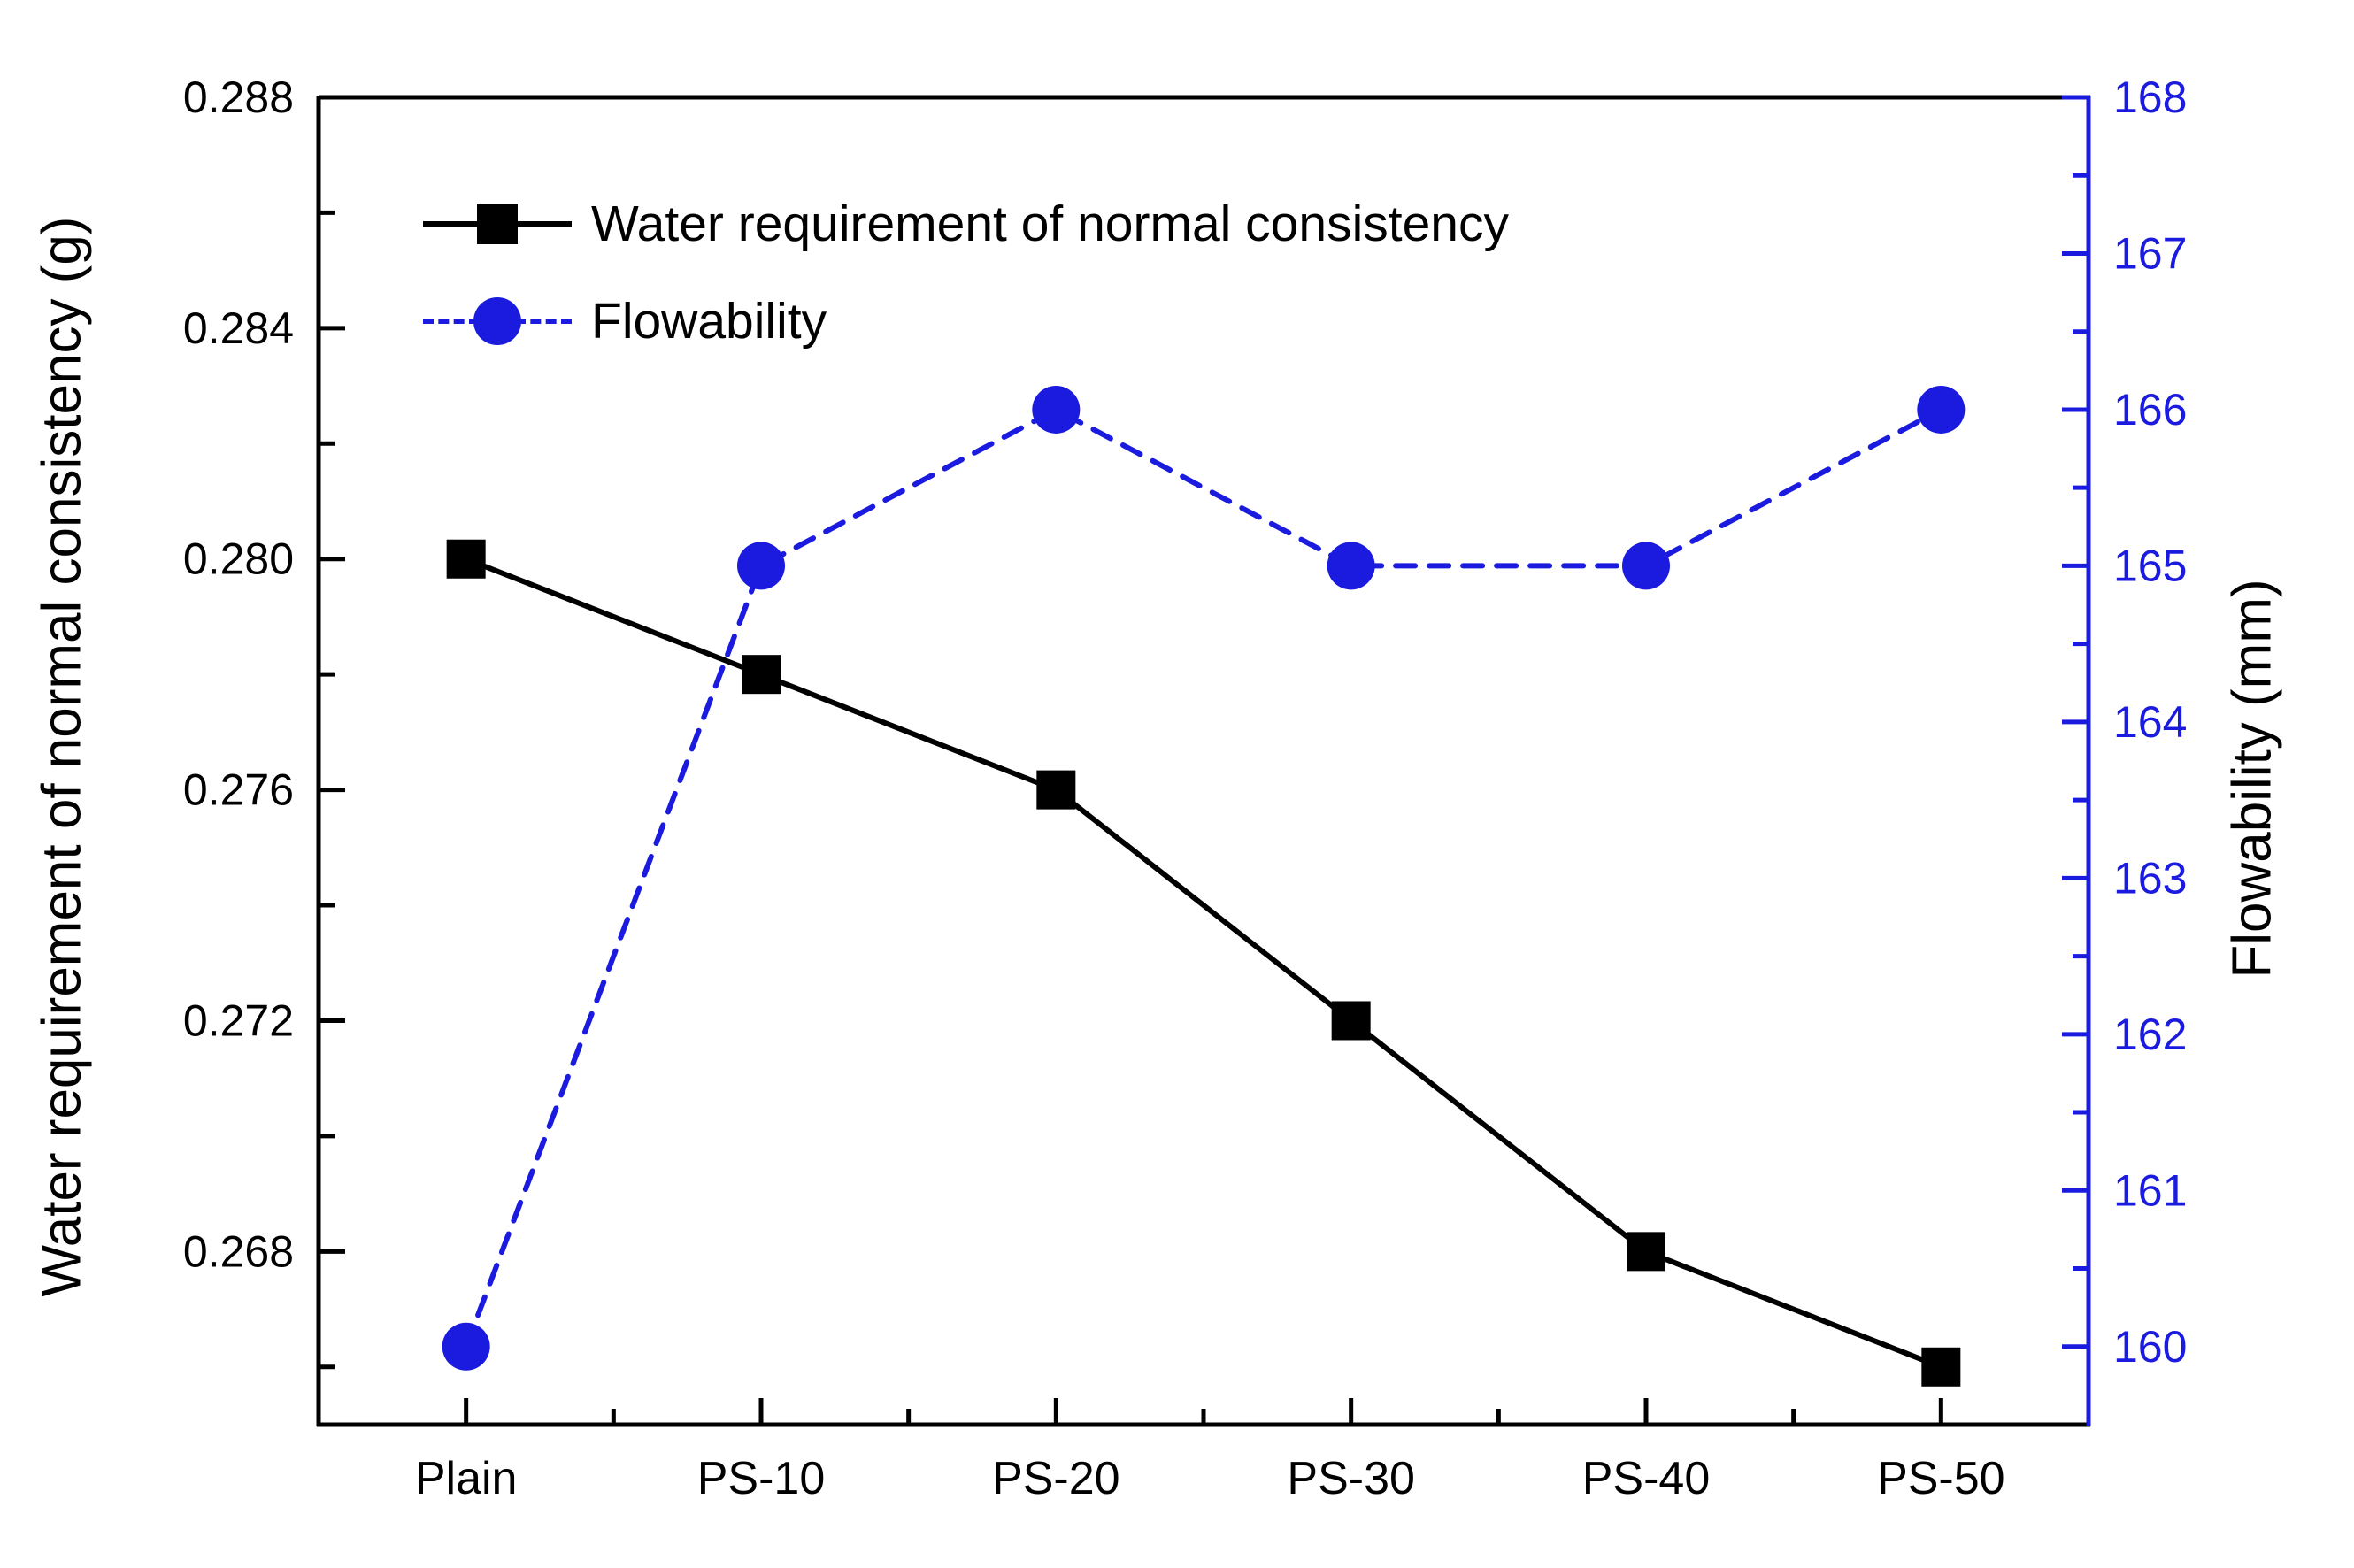 The width and height of the screenshot is (2354, 1568). I want to click on right-tick-label: 167, so click(2150, 253).